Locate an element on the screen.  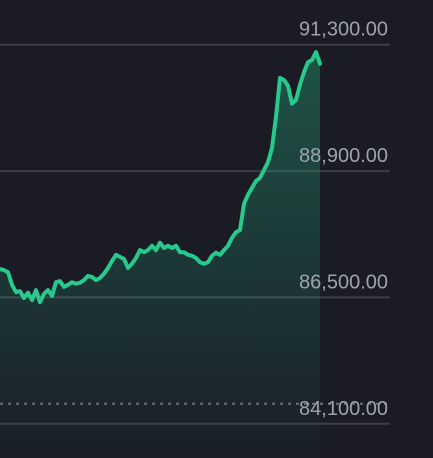
y-tick-label: 88,900.00 is located at coordinates (343, 156).